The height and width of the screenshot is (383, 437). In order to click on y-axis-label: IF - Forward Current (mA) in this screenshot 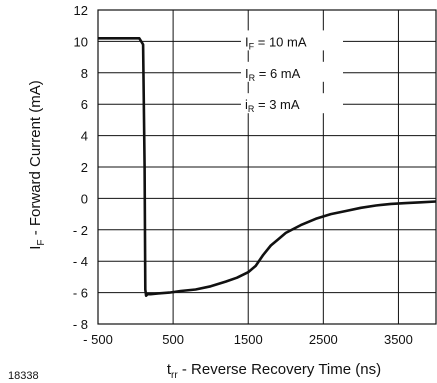, I will do `click(37, 164)`.